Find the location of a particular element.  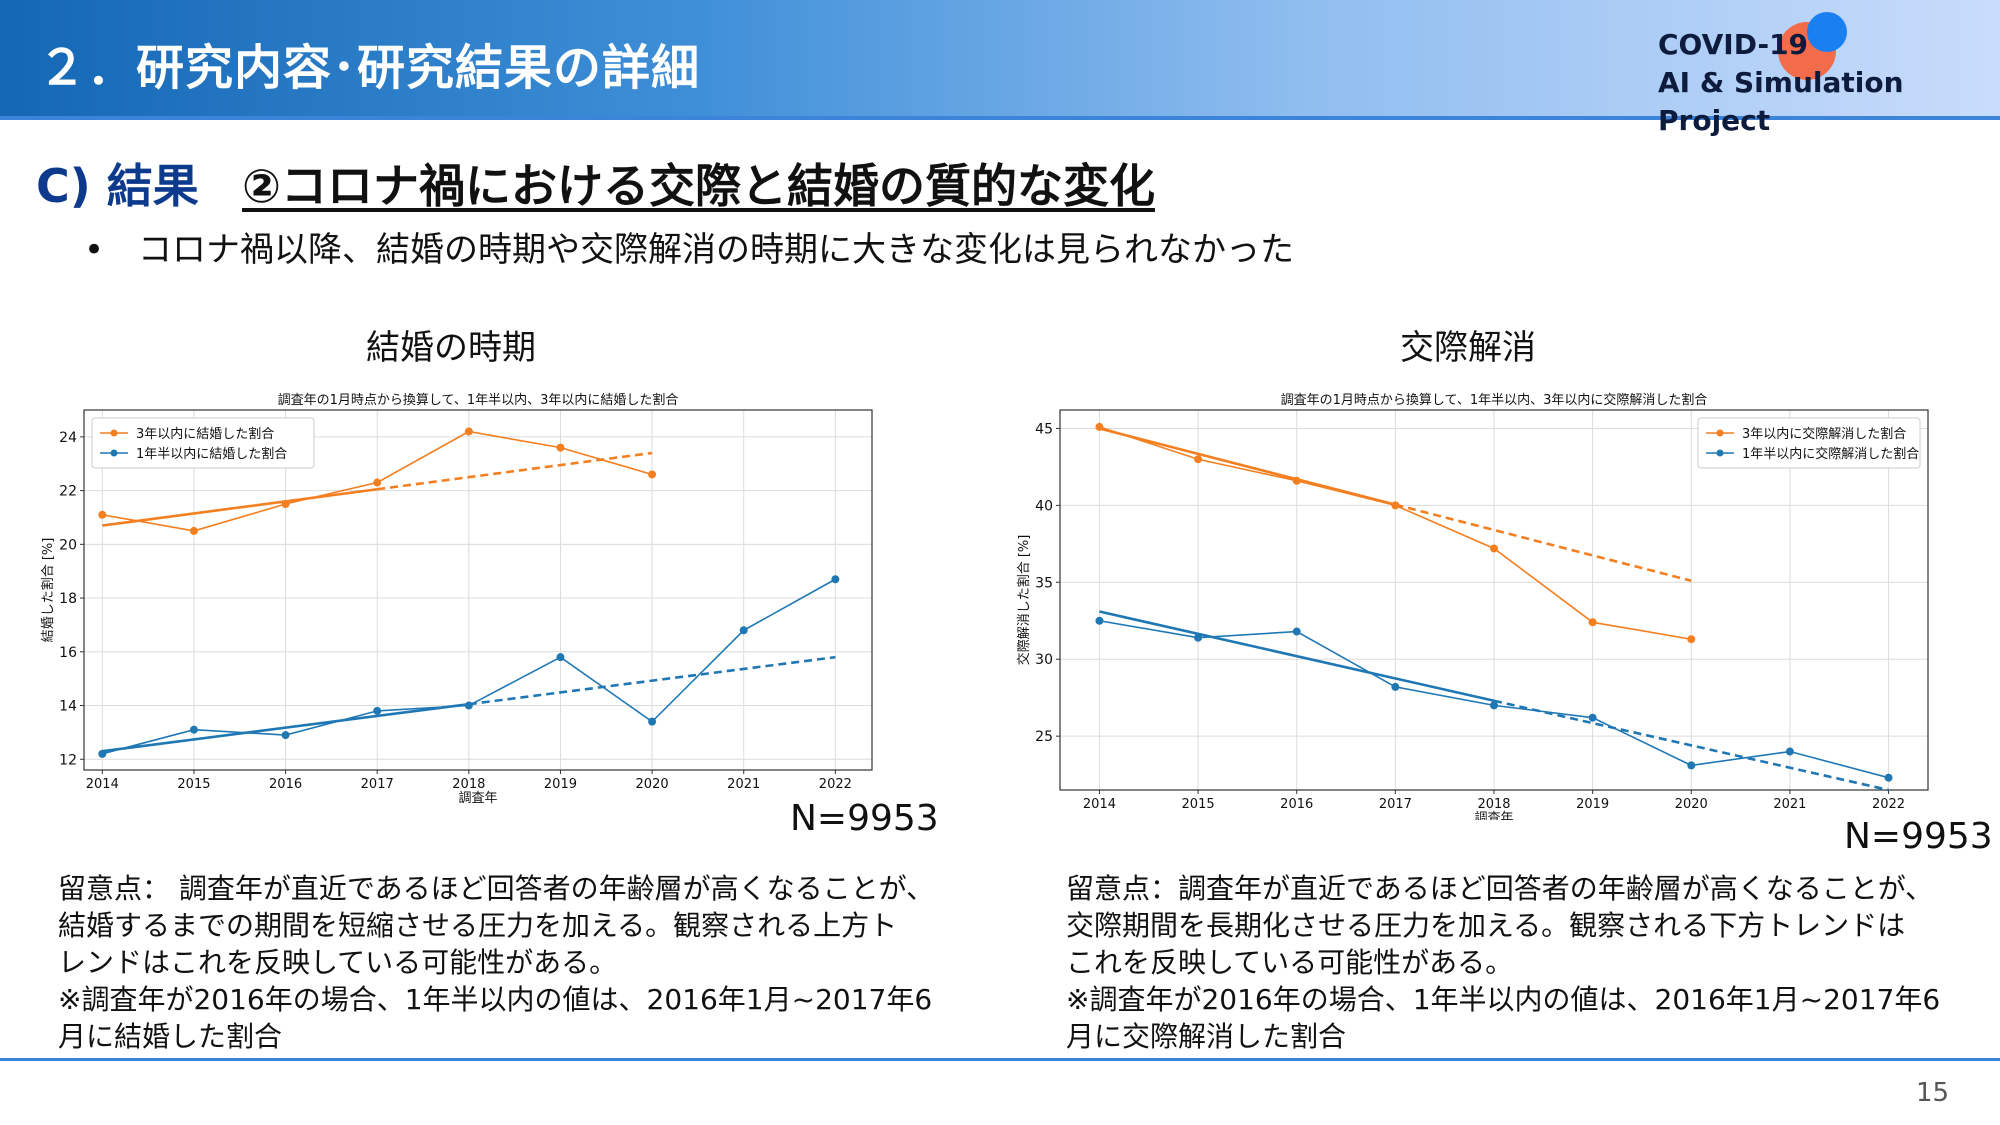

right-note-line: 月に交際解消した割合 is located at coordinates (1206, 1036).